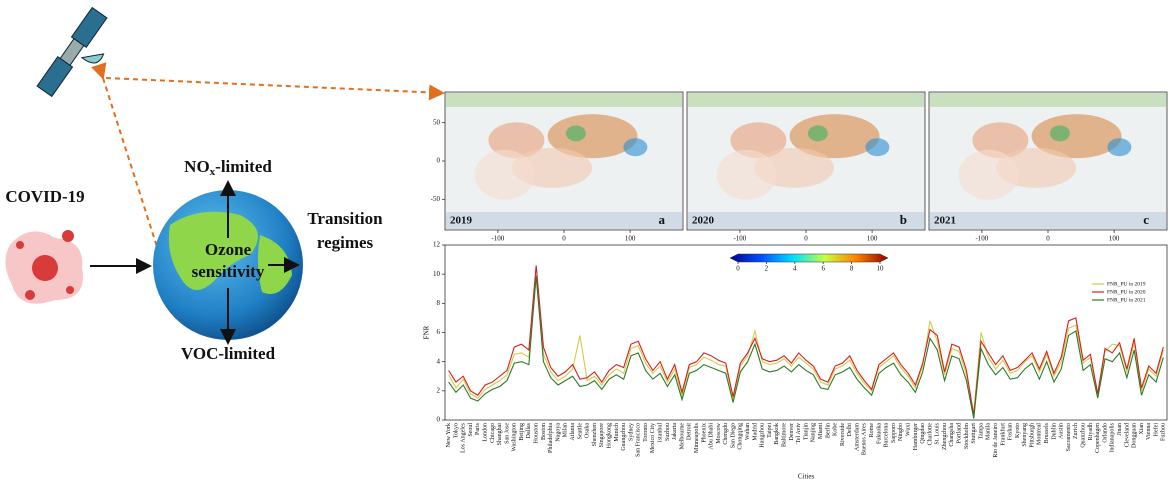 The width and height of the screenshot is (1170, 481). What do you see at coordinates (821, 431) in the screenshot?
I see `x-tick-label: Miami` at bounding box center [821, 431].